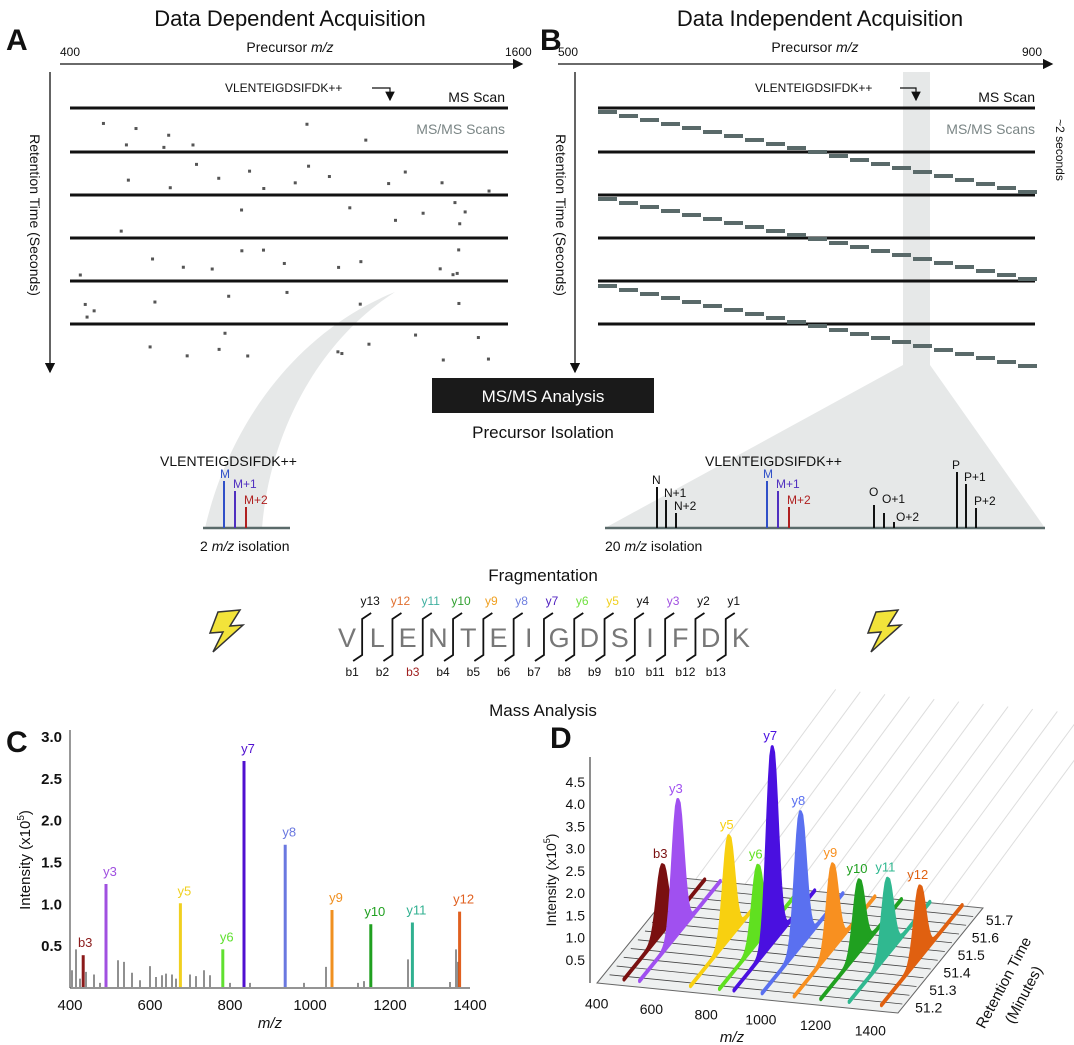 The width and height of the screenshot is (1074, 1045). Describe the element at coordinates (443, 672) in the screenshot. I see `b-ion-label: b4` at that location.